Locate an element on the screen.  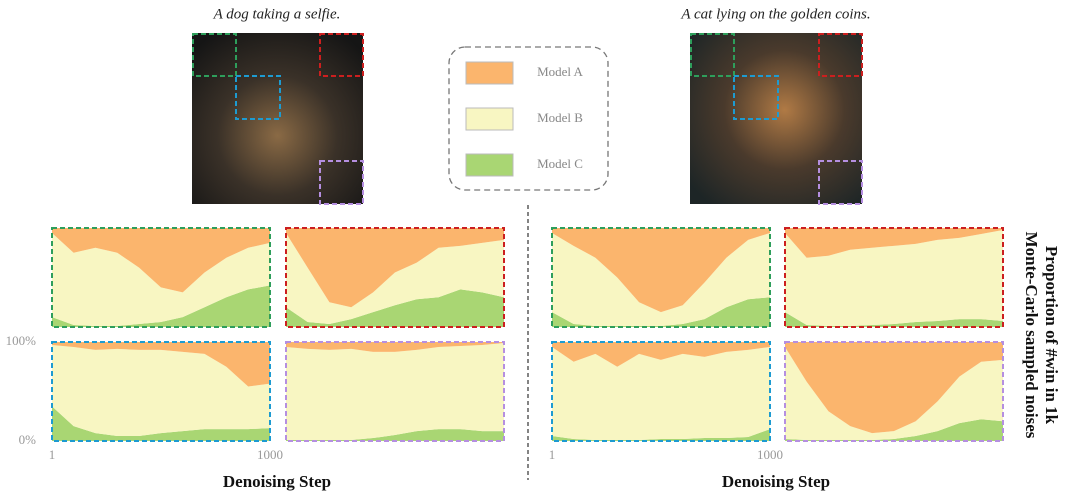
y-axis-label: Monte-Carlo sampled noises is located at coordinates (1031, 335).